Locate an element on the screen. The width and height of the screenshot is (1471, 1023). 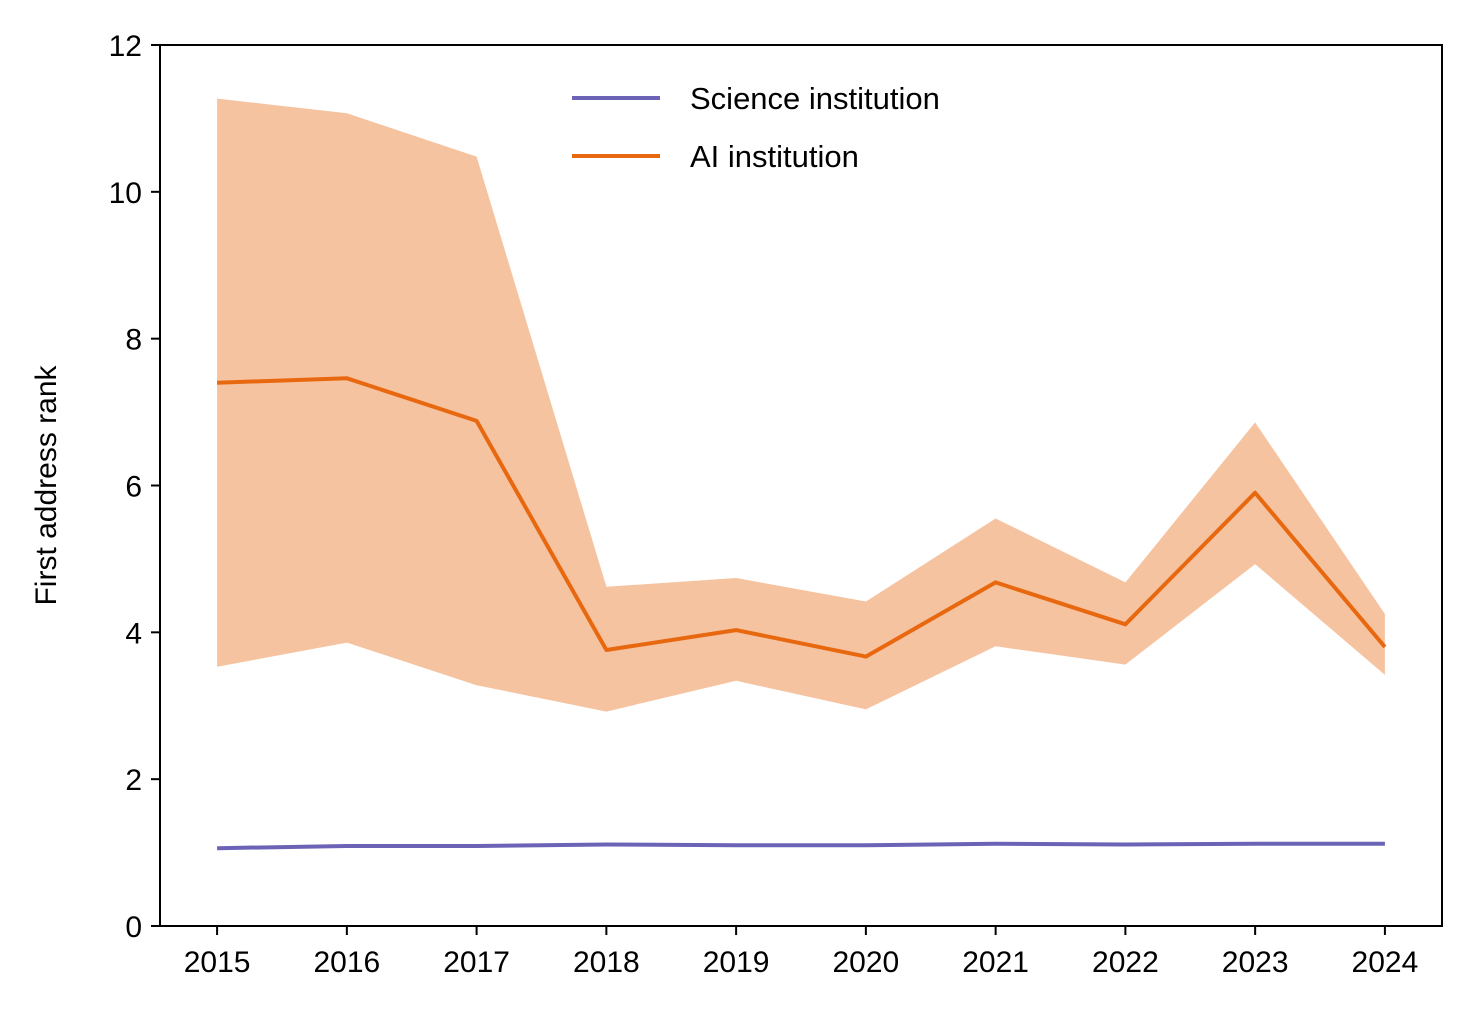
x-tick-label: 2016 is located at coordinates (346, 962).